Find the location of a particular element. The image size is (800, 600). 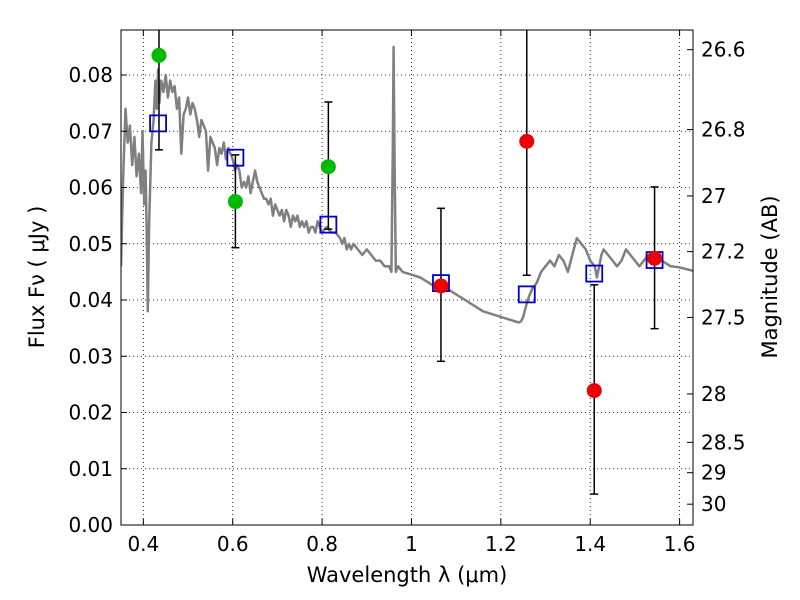

y2-axis-label: Magnitude (AB) is located at coordinates (770, 276).